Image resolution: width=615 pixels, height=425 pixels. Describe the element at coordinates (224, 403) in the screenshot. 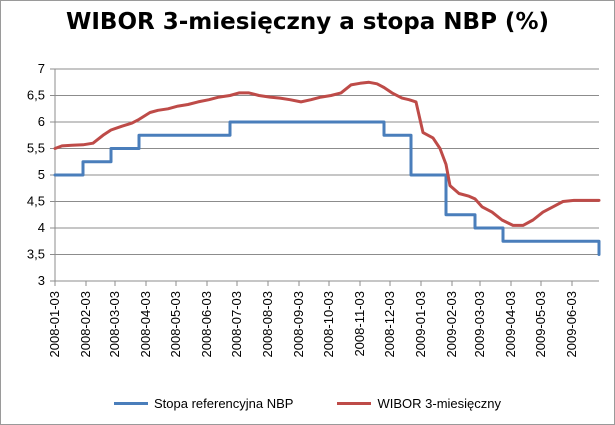

I see `legend-label-nbp: Stopa referencyjna NBP` at that location.